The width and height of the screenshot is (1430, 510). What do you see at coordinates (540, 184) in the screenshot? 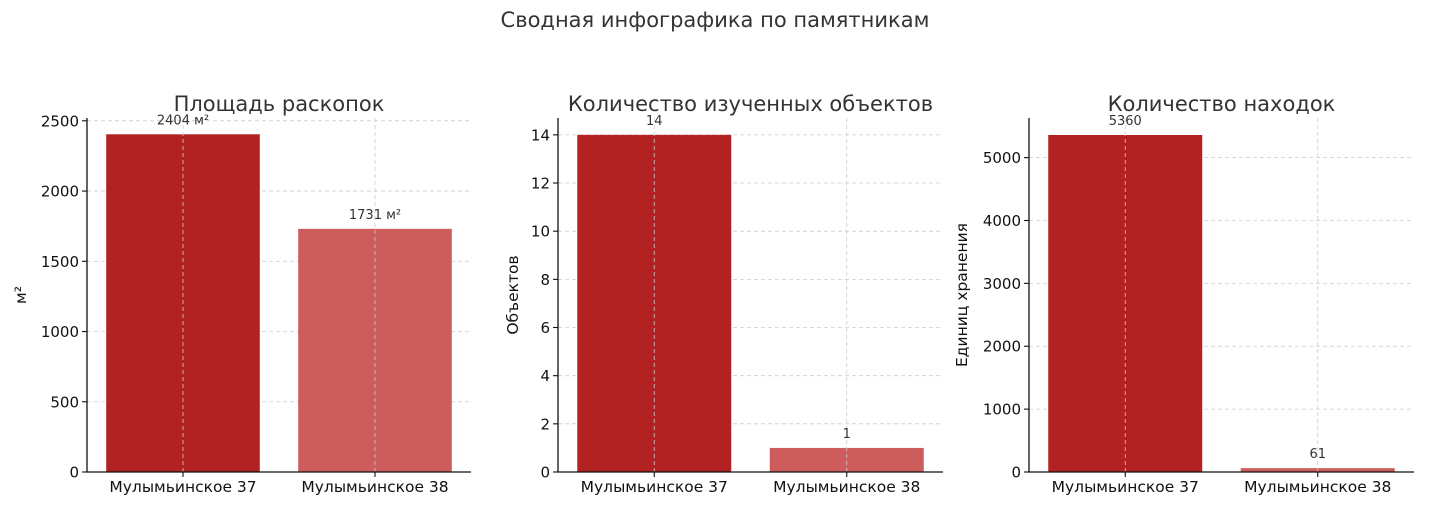
I see `y-tick-label: 12` at bounding box center [540, 184].